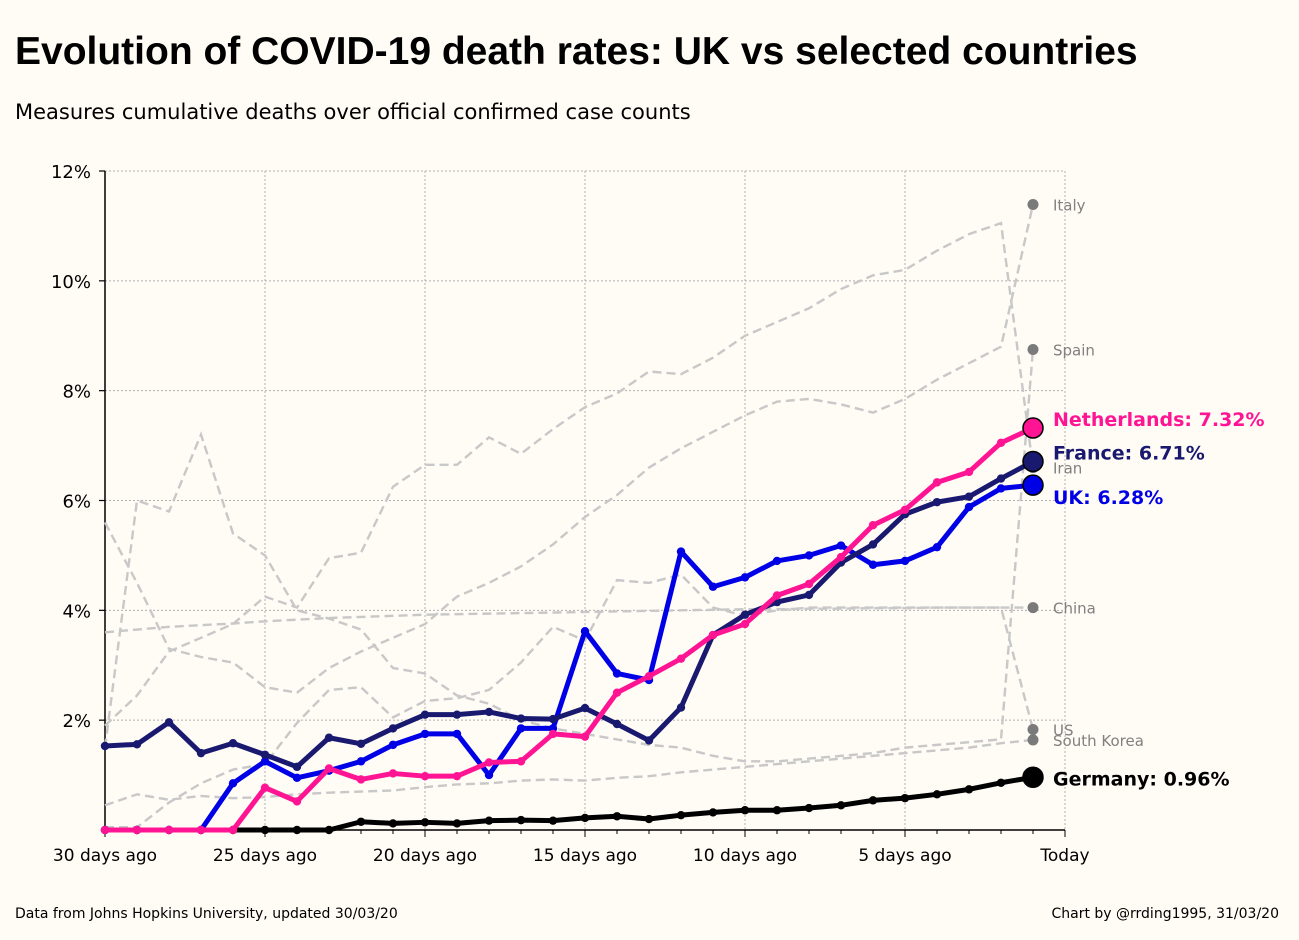 The image size is (1299, 940). What do you see at coordinates (76, 611) in the screenshot?
I see `y-tick-label: 4%` at bounding box center [76, 611].